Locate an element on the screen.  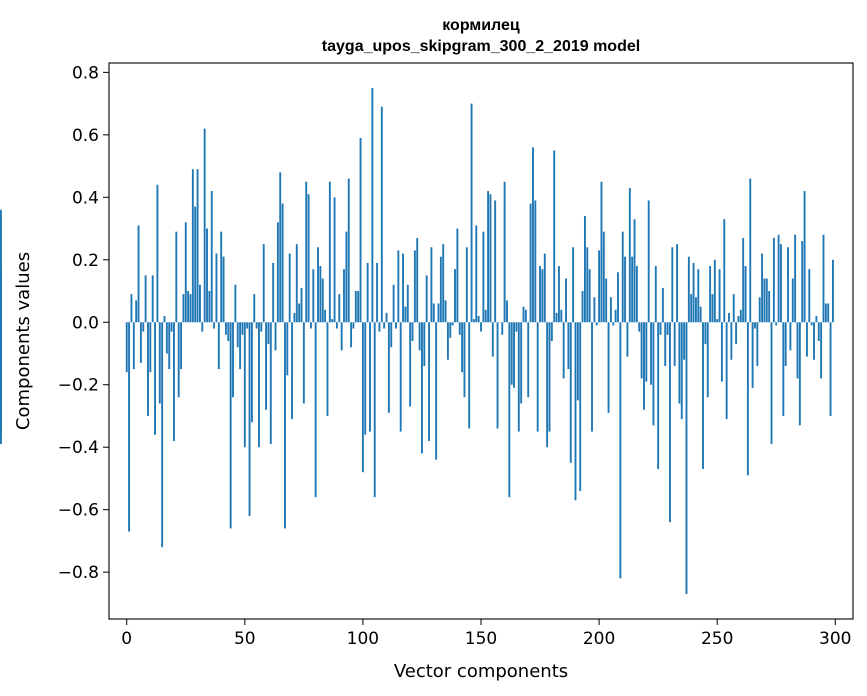
chart-subtitle: tayga_upos_skipgram_300_2_2019 model is located at coordinates (481, 46).